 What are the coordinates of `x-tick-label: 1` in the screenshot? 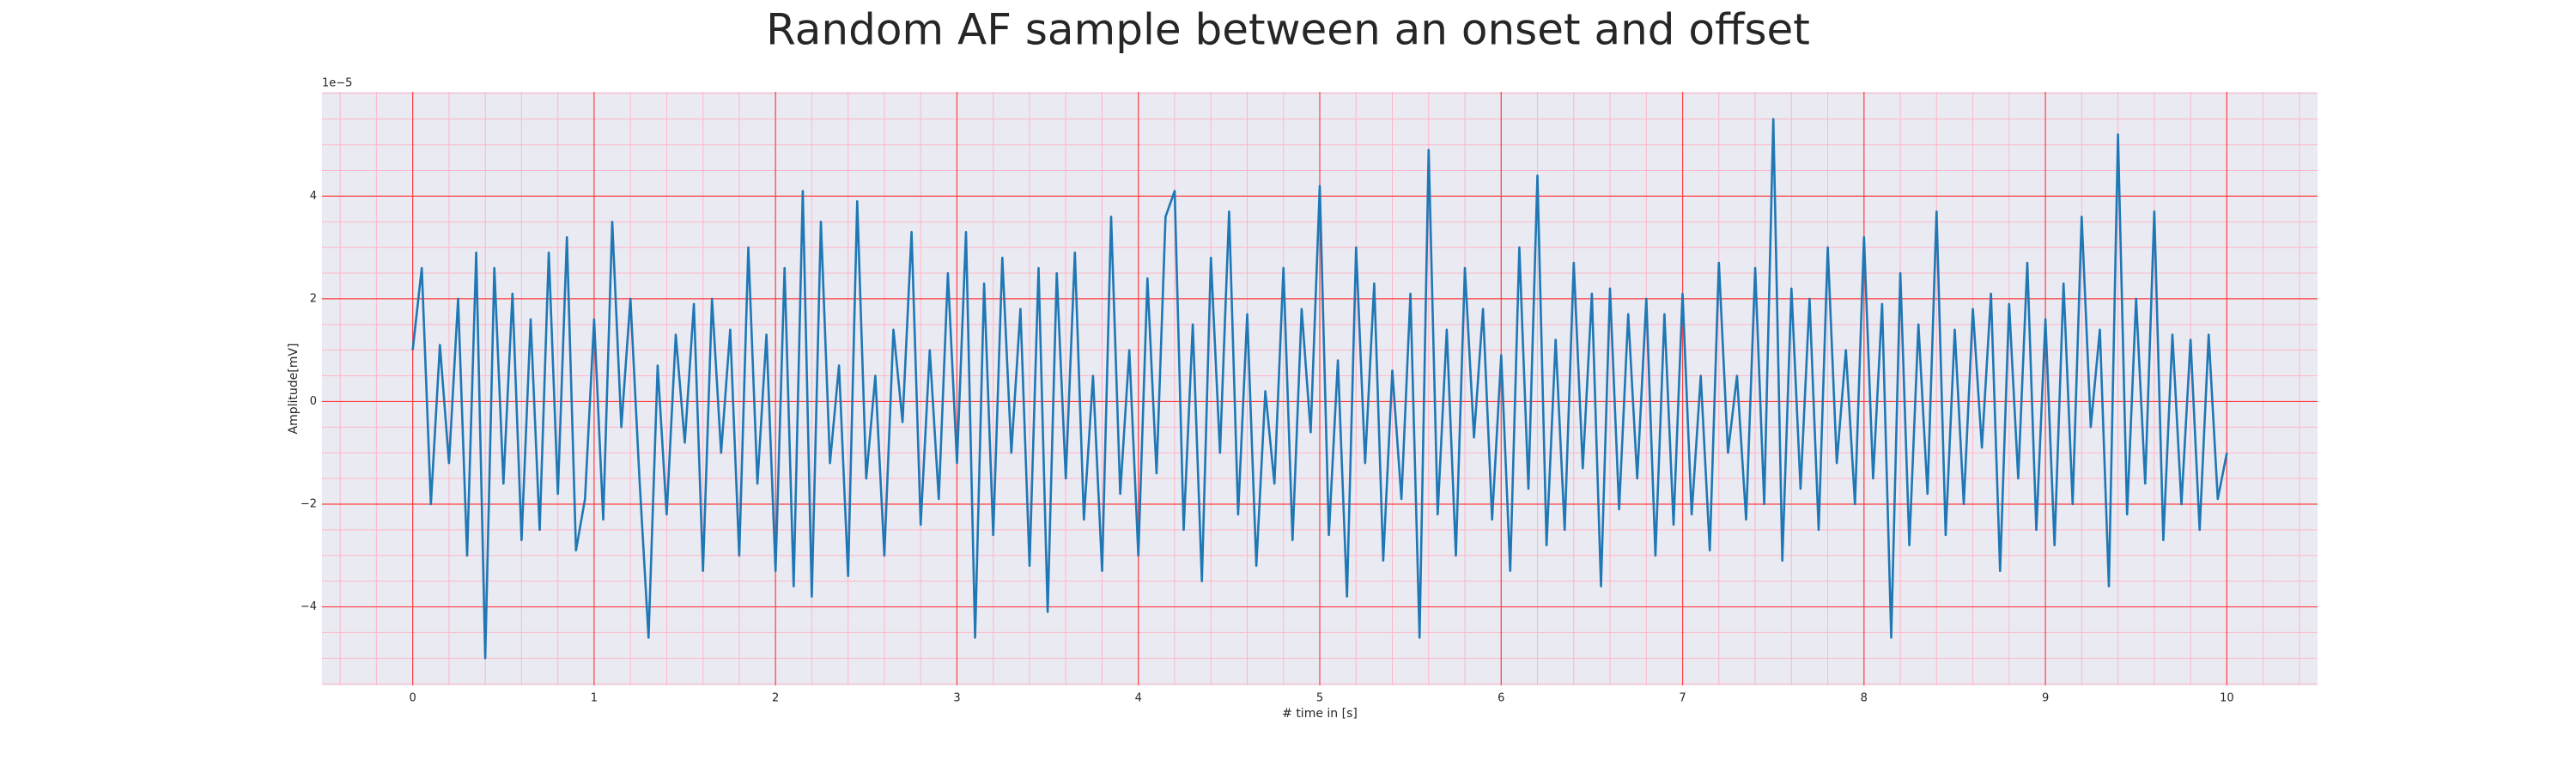 It's located at (594, 698).